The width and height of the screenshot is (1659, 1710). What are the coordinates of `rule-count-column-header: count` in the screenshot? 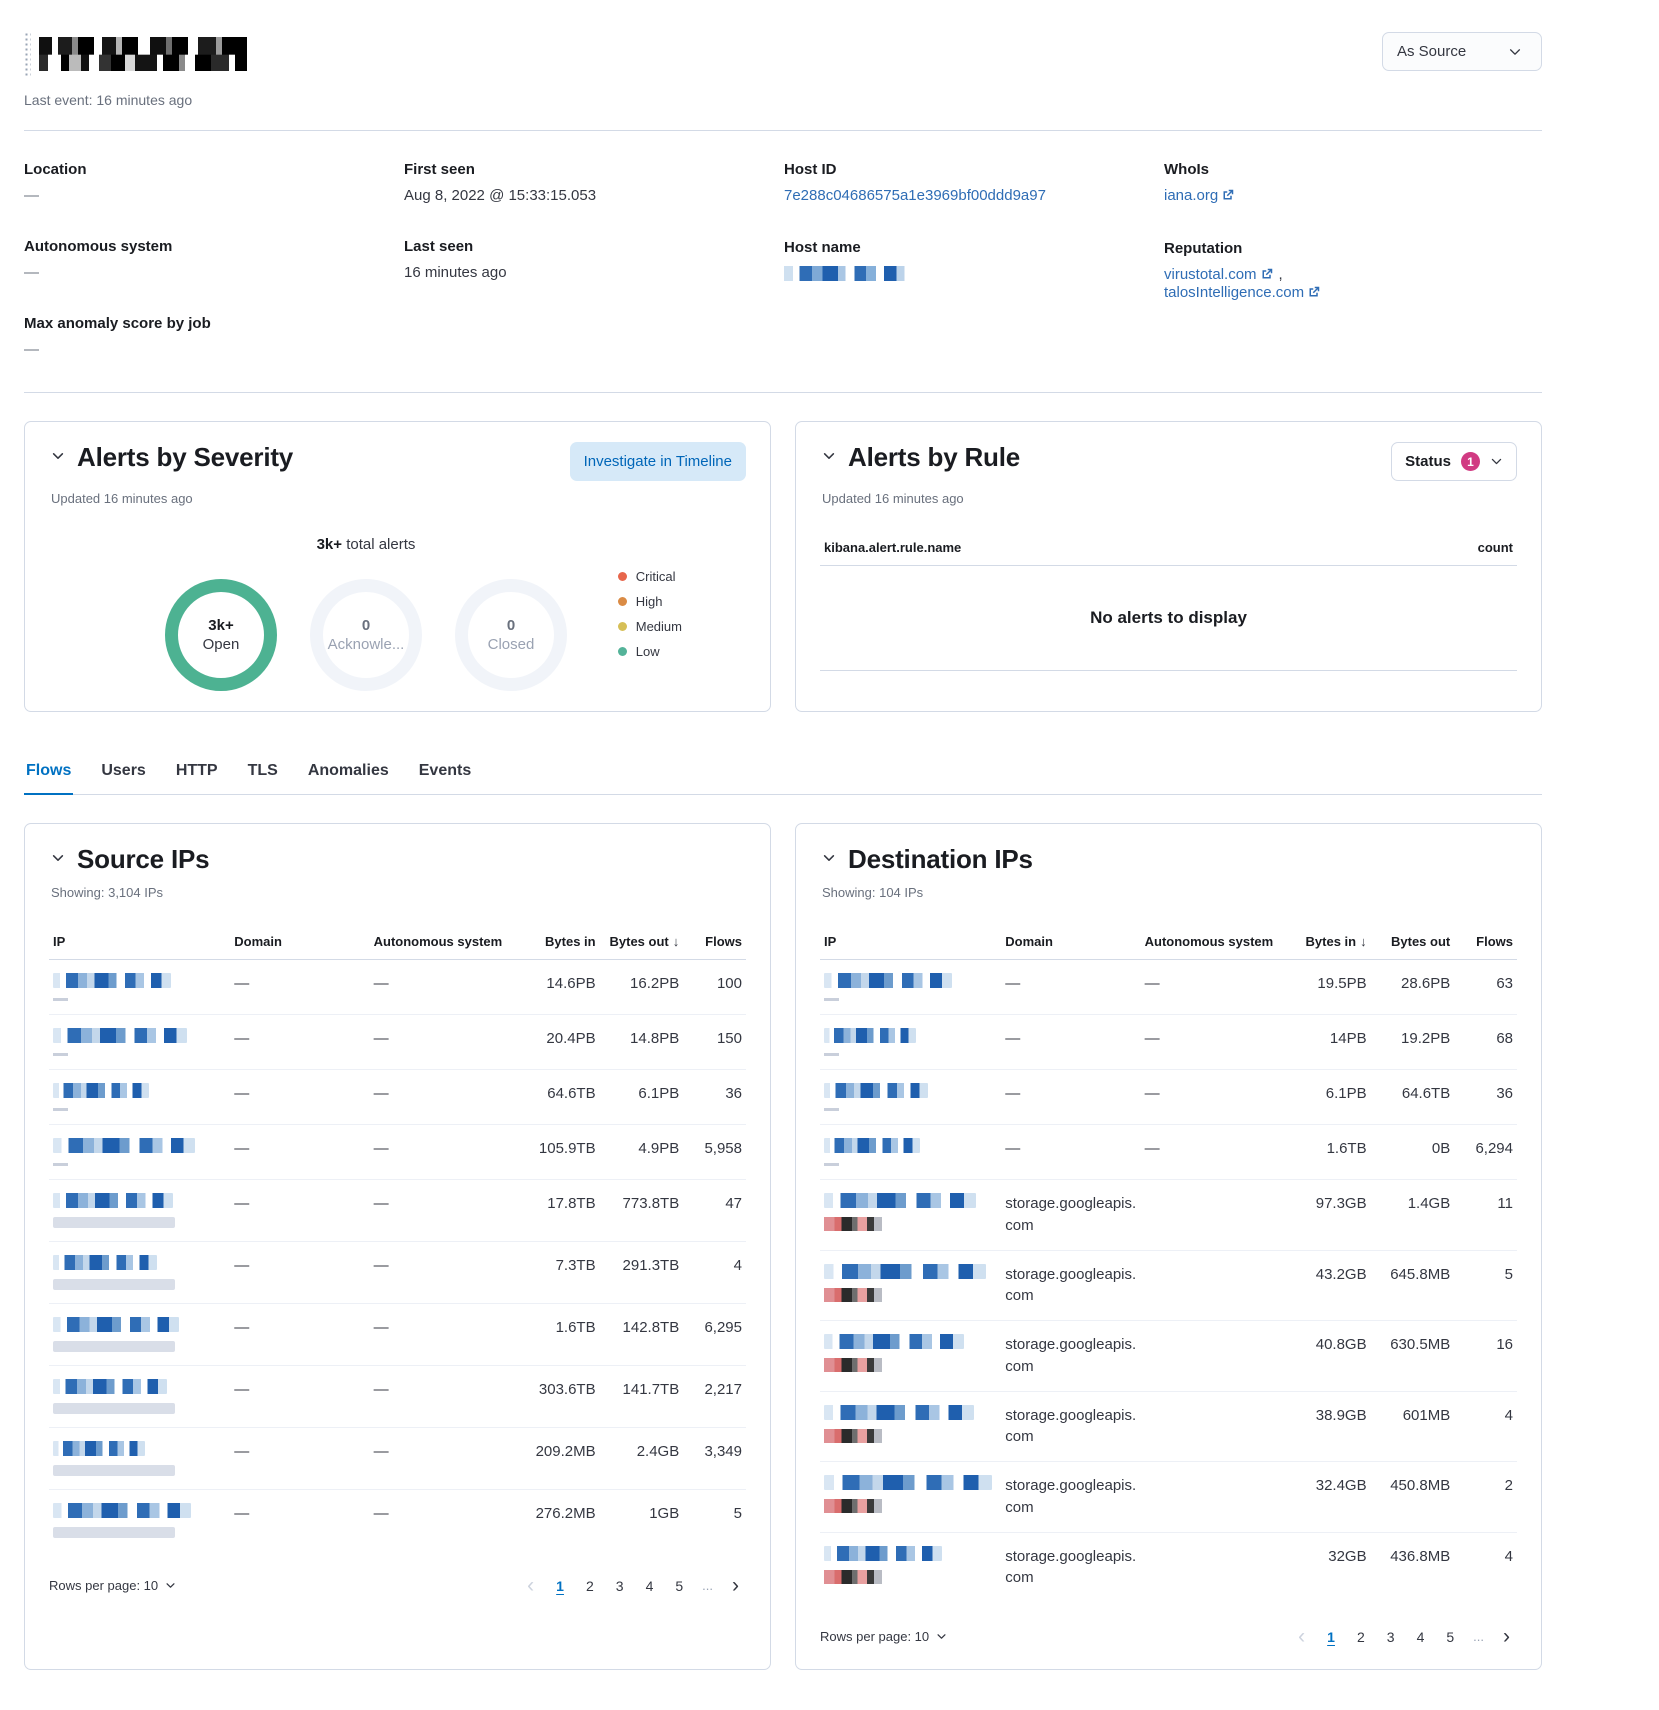 It's located at (1495, 547).